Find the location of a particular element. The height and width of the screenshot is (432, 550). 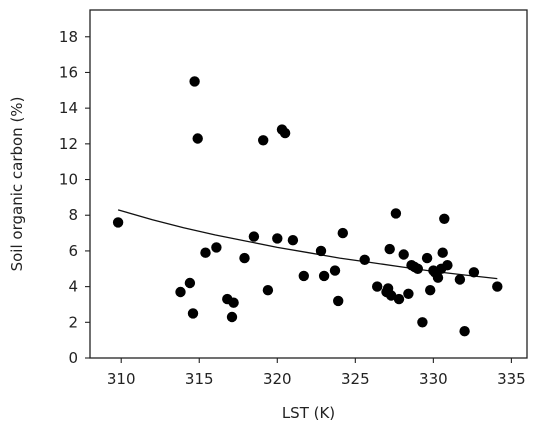

x-tick-label: 335 is located at coordinates (511, 379).